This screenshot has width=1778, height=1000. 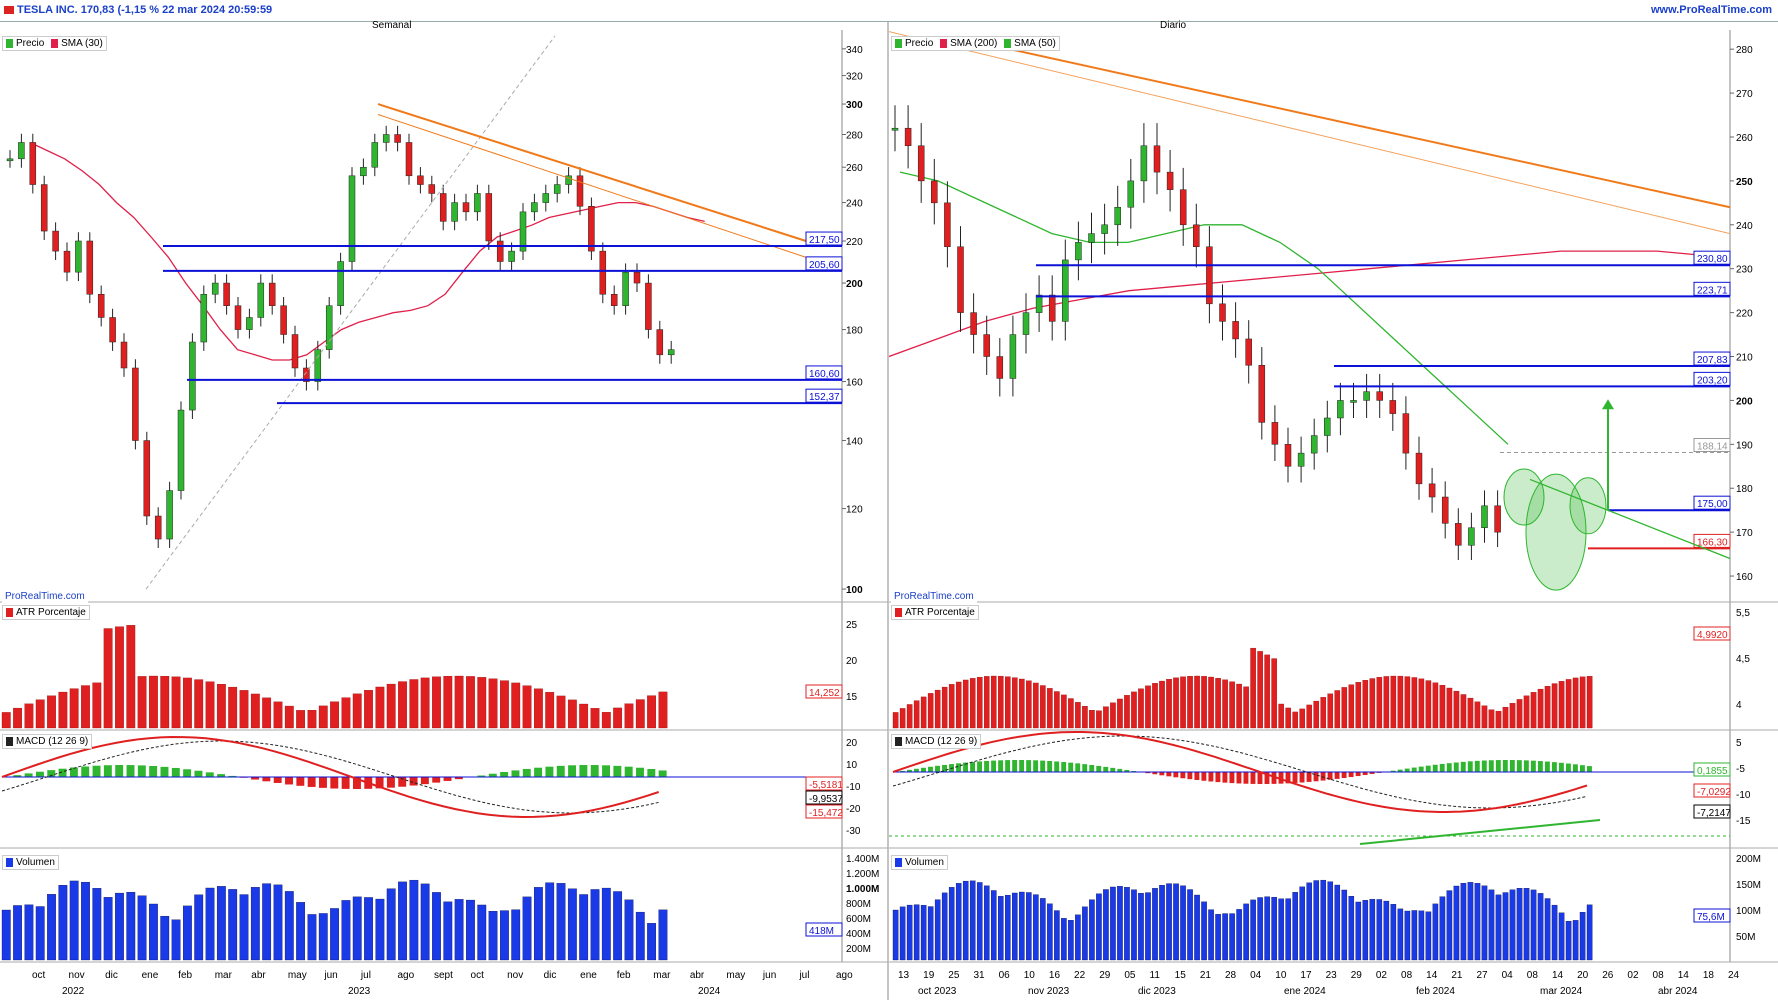 I want to click on volume-swatch-icon, so click(x=9, y=862).